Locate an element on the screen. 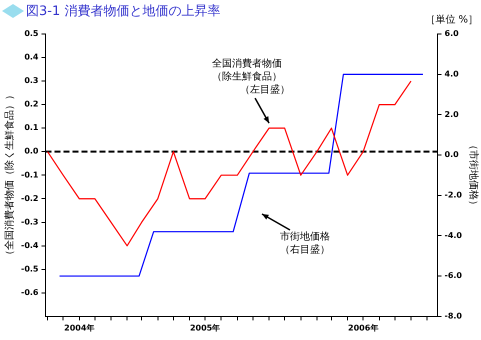 Image resolution: width=481 pixels, height=340 pixels. y2-tick-label: -6.0 is located at coordinates (453, 275).